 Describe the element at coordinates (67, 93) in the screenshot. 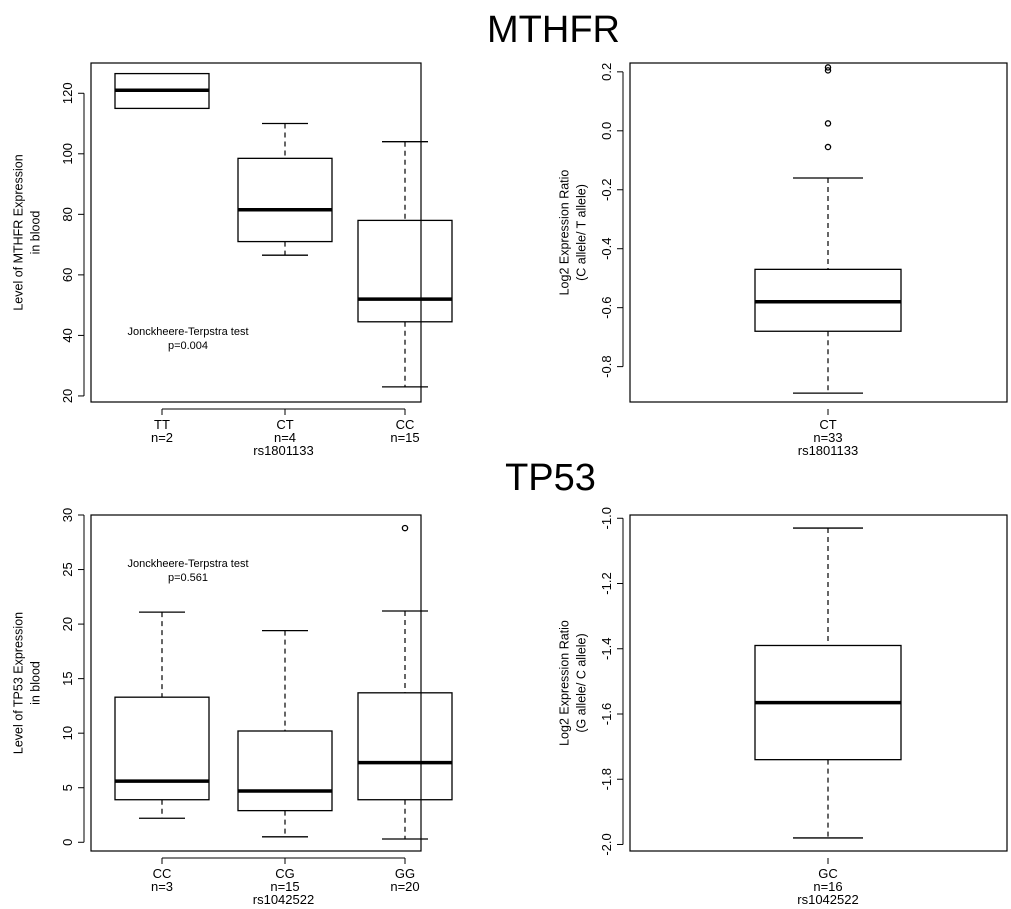

I see `y-tick-label: 120` at that location.